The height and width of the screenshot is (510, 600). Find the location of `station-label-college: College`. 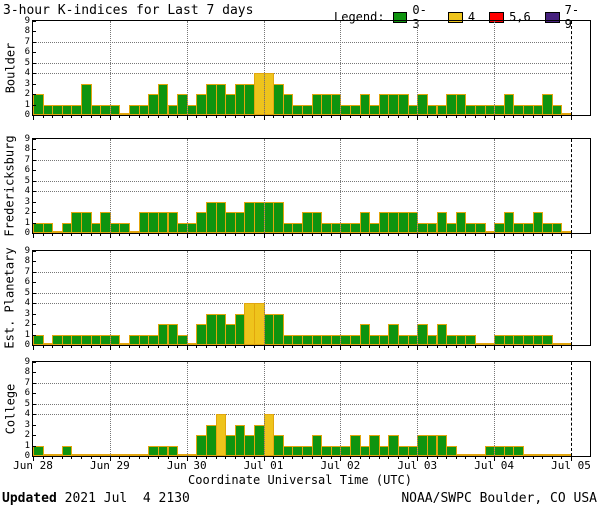

station-label-college: College is located at coordinates (10, 409).